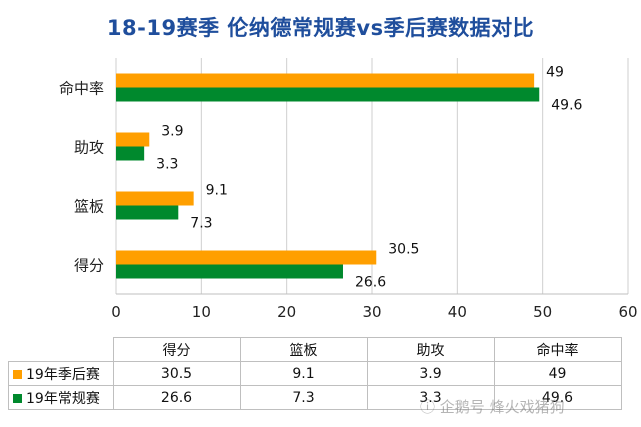 Image resolution: width=641 pixels, height=427 pixels. Describe the element at coordinates (557, 349) in the screenshot. I see `table-header: 命中率` at that location.